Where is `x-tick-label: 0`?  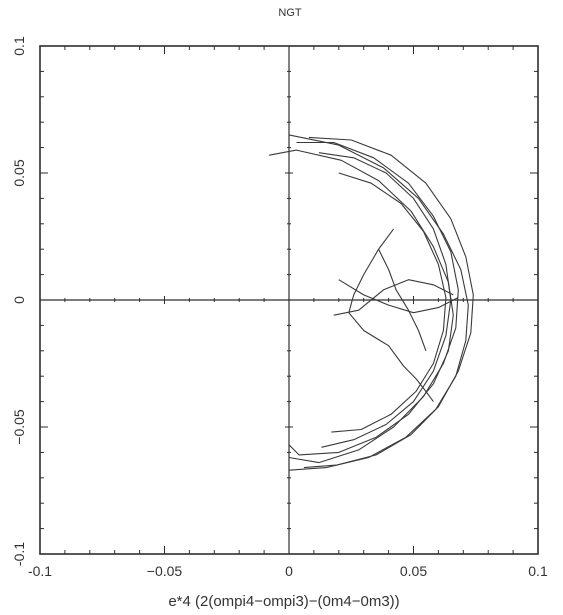
x-tick-label: 0 is located at coordinates (289, 571).